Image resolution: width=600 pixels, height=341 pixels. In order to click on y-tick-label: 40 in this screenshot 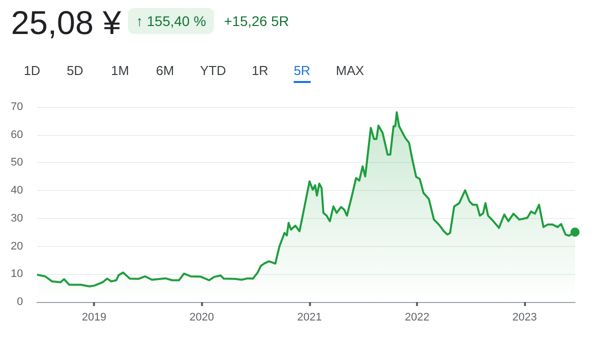, I will do `click(16, 190)`.